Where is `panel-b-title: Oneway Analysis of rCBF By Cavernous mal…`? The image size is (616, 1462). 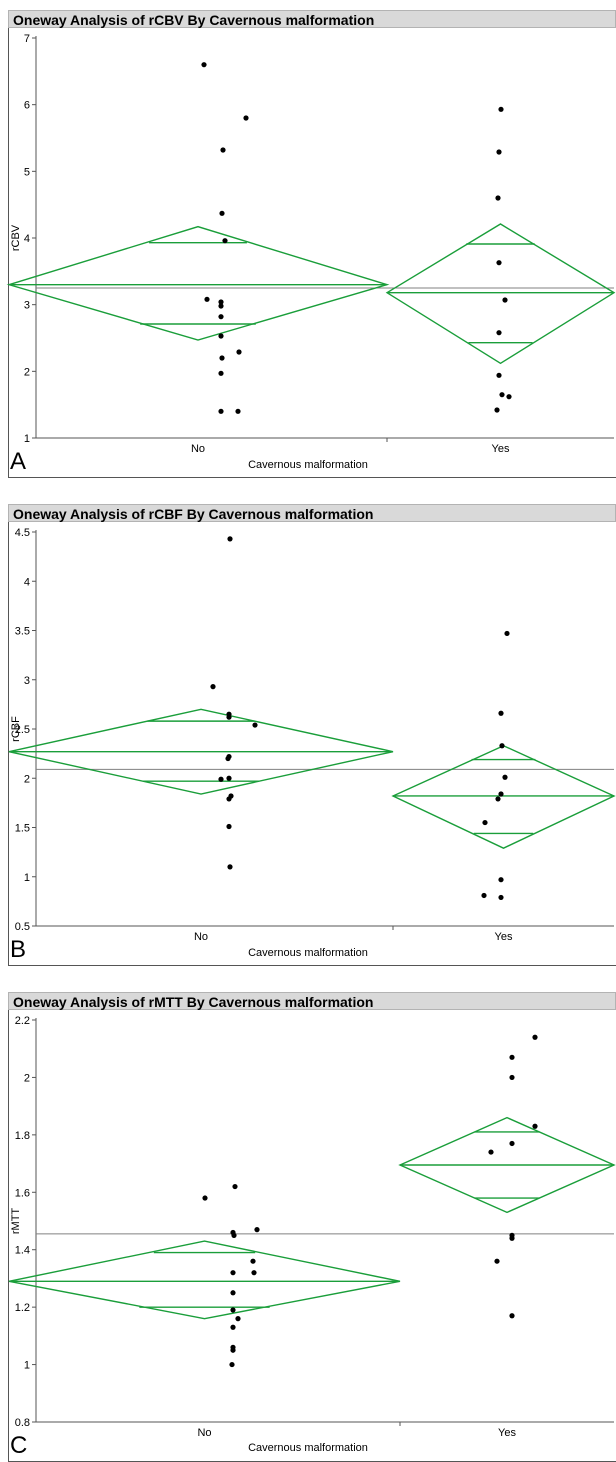
panel-b-title: Oneway Analysis of rCBF By Cavernous mal… is located at coordinates (193, 514).